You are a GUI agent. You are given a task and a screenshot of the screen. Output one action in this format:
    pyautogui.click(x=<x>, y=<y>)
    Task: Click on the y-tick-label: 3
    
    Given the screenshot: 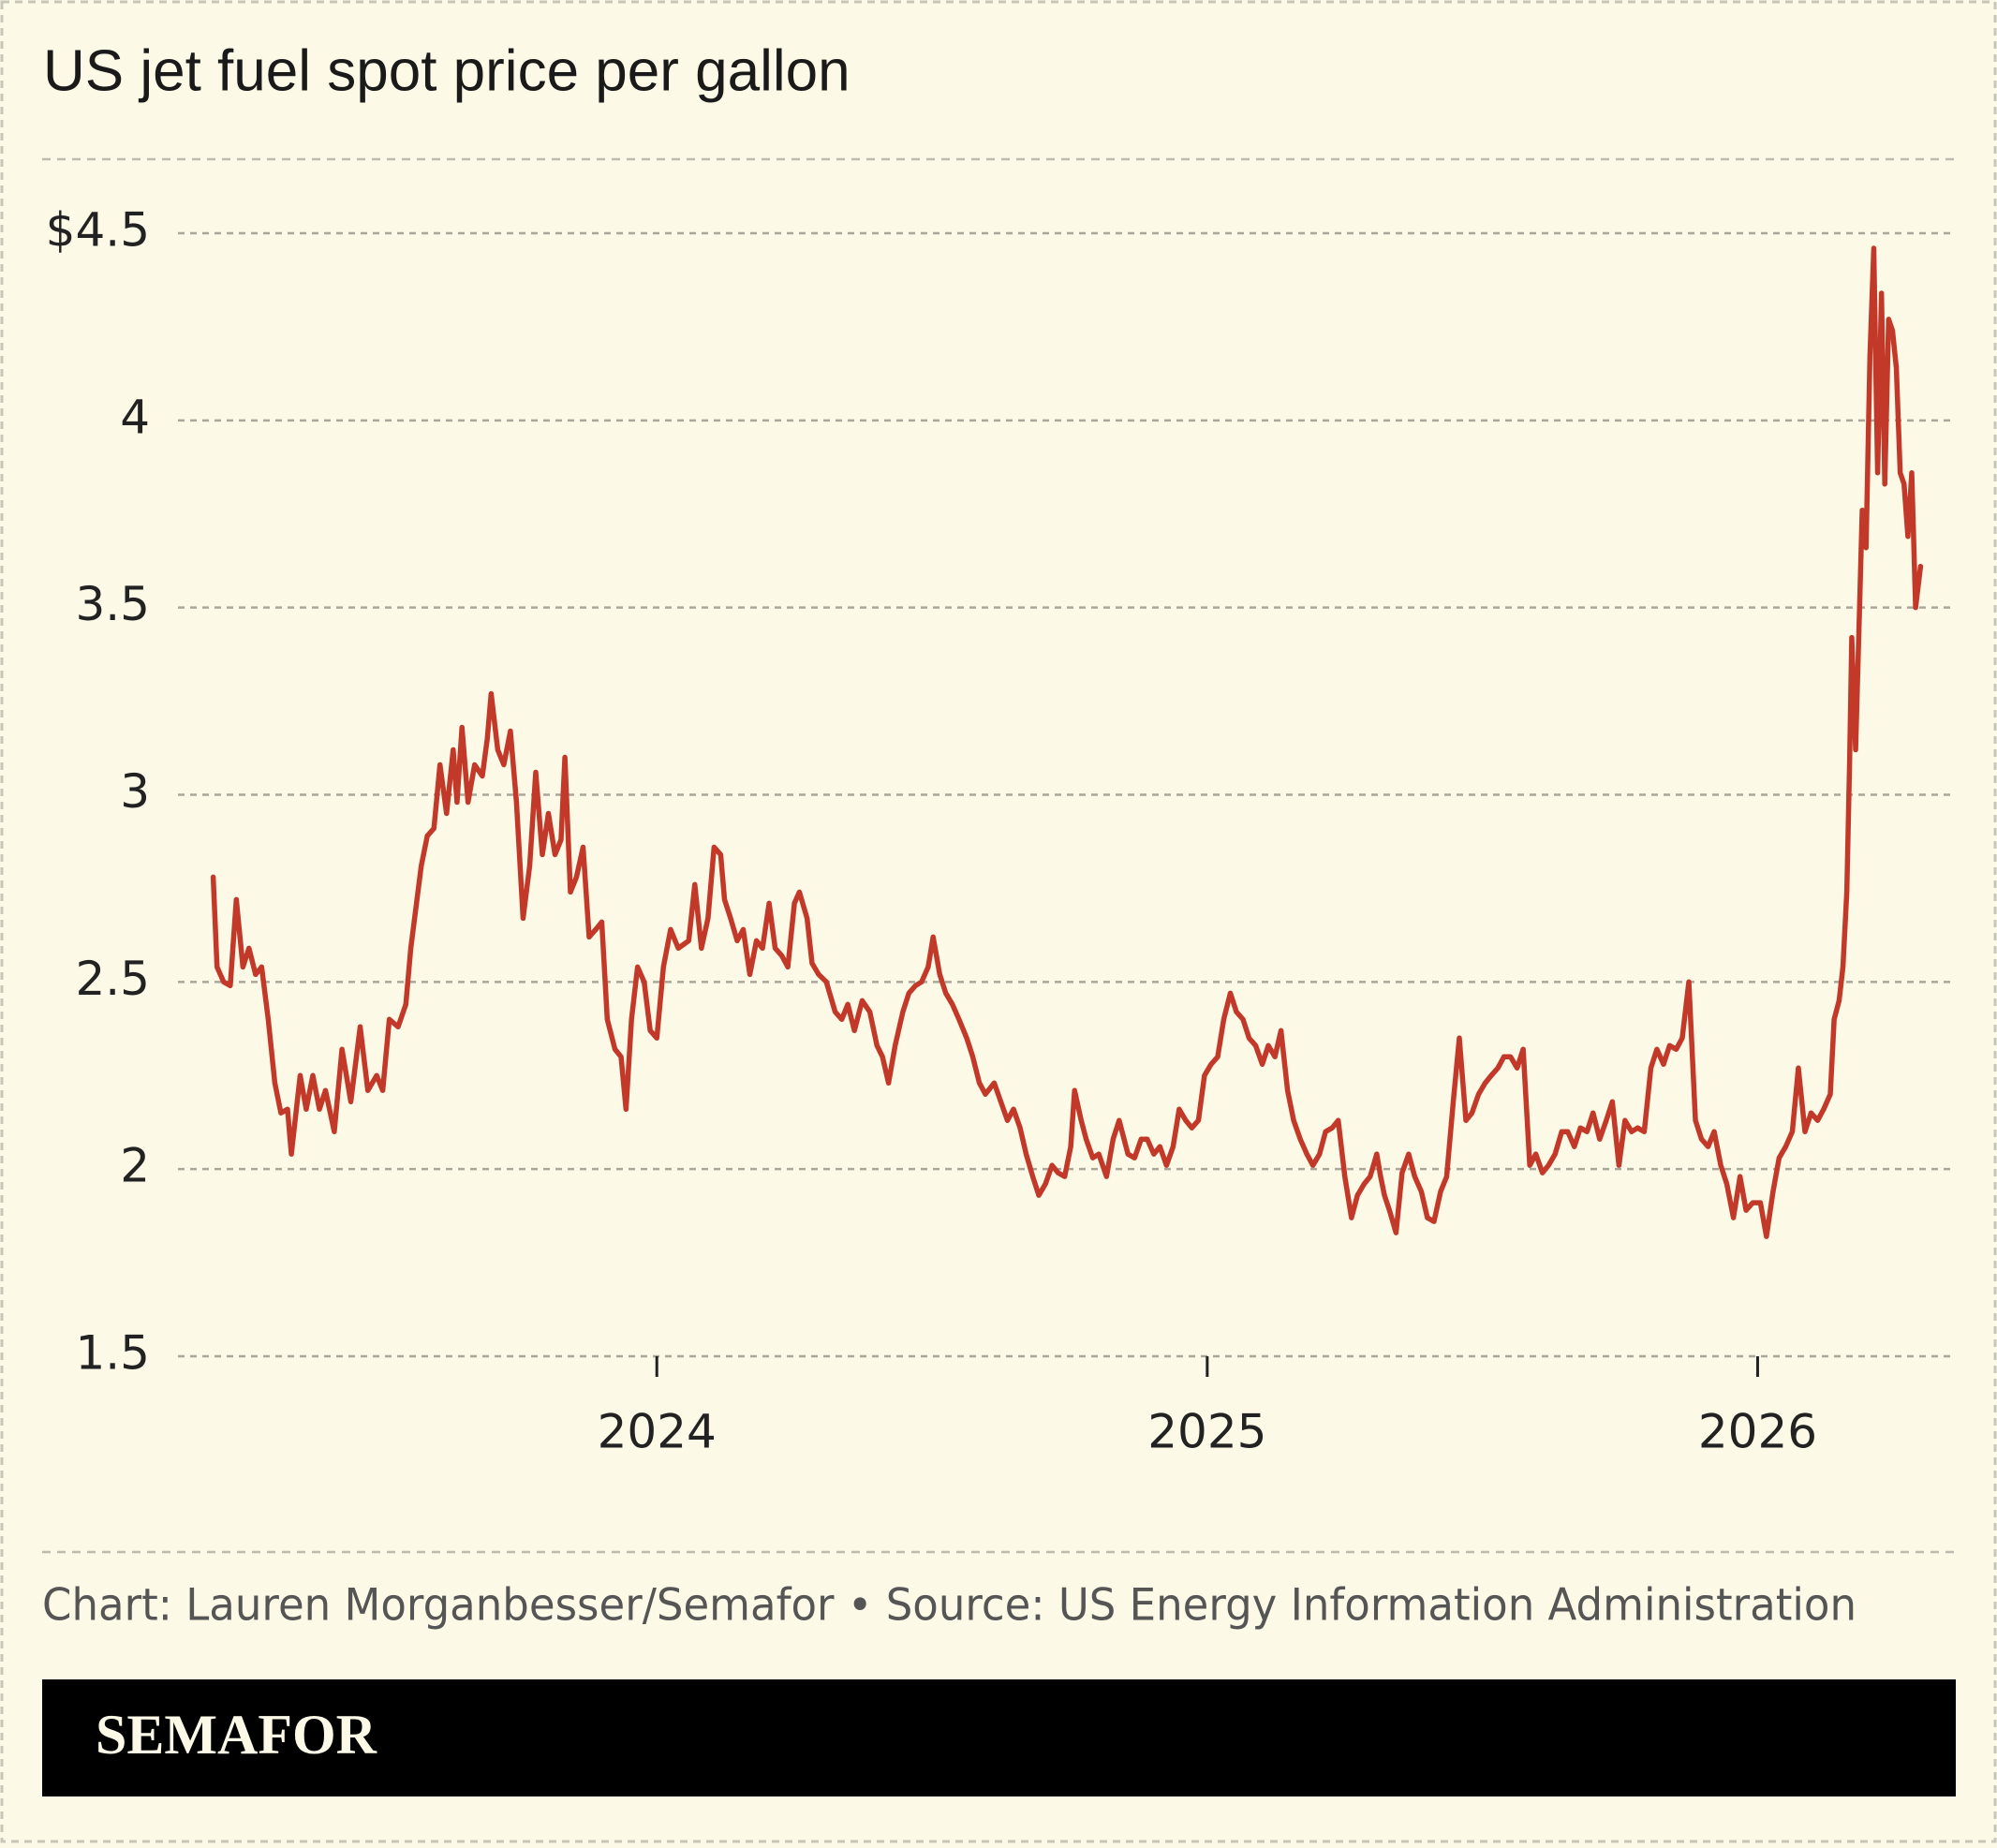 What is the action you would take?
    pyautogui.click(x=135, y=792)
    